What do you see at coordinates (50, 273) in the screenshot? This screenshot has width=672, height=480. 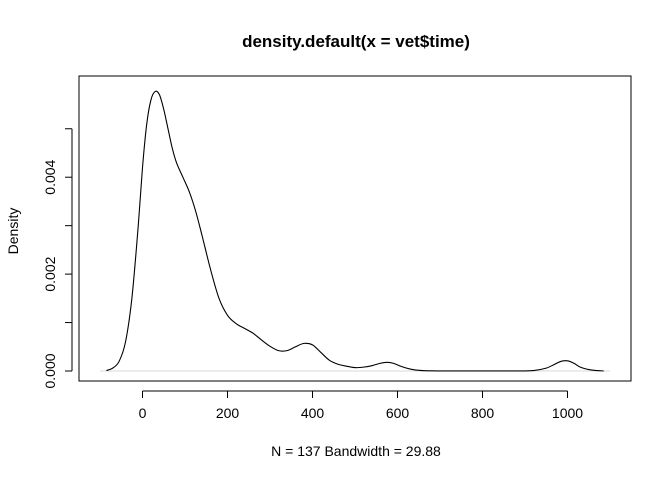 I see `y-tick-label: 0.002` at bounding box center [50, 273].